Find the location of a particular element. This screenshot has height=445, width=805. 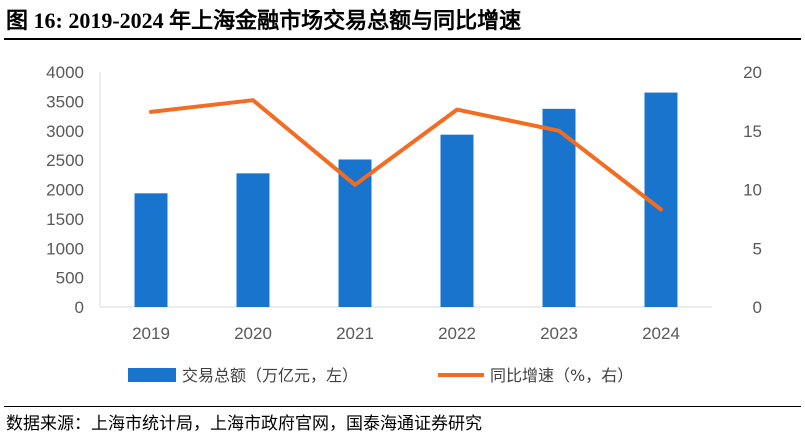

right-axis-ticks: 0 5 10 15 20 is located at coordinates (752, 190).